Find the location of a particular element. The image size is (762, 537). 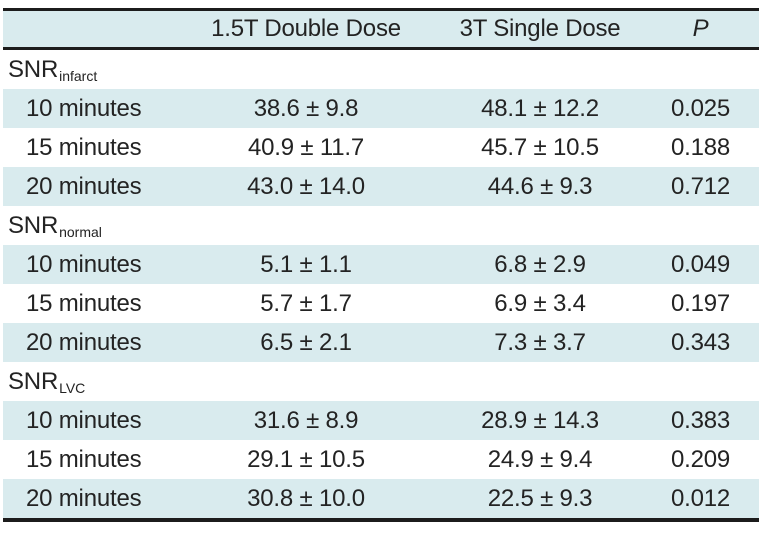

value-15t: 38.6 ± 9.8 is located at coordinates (306, 108).